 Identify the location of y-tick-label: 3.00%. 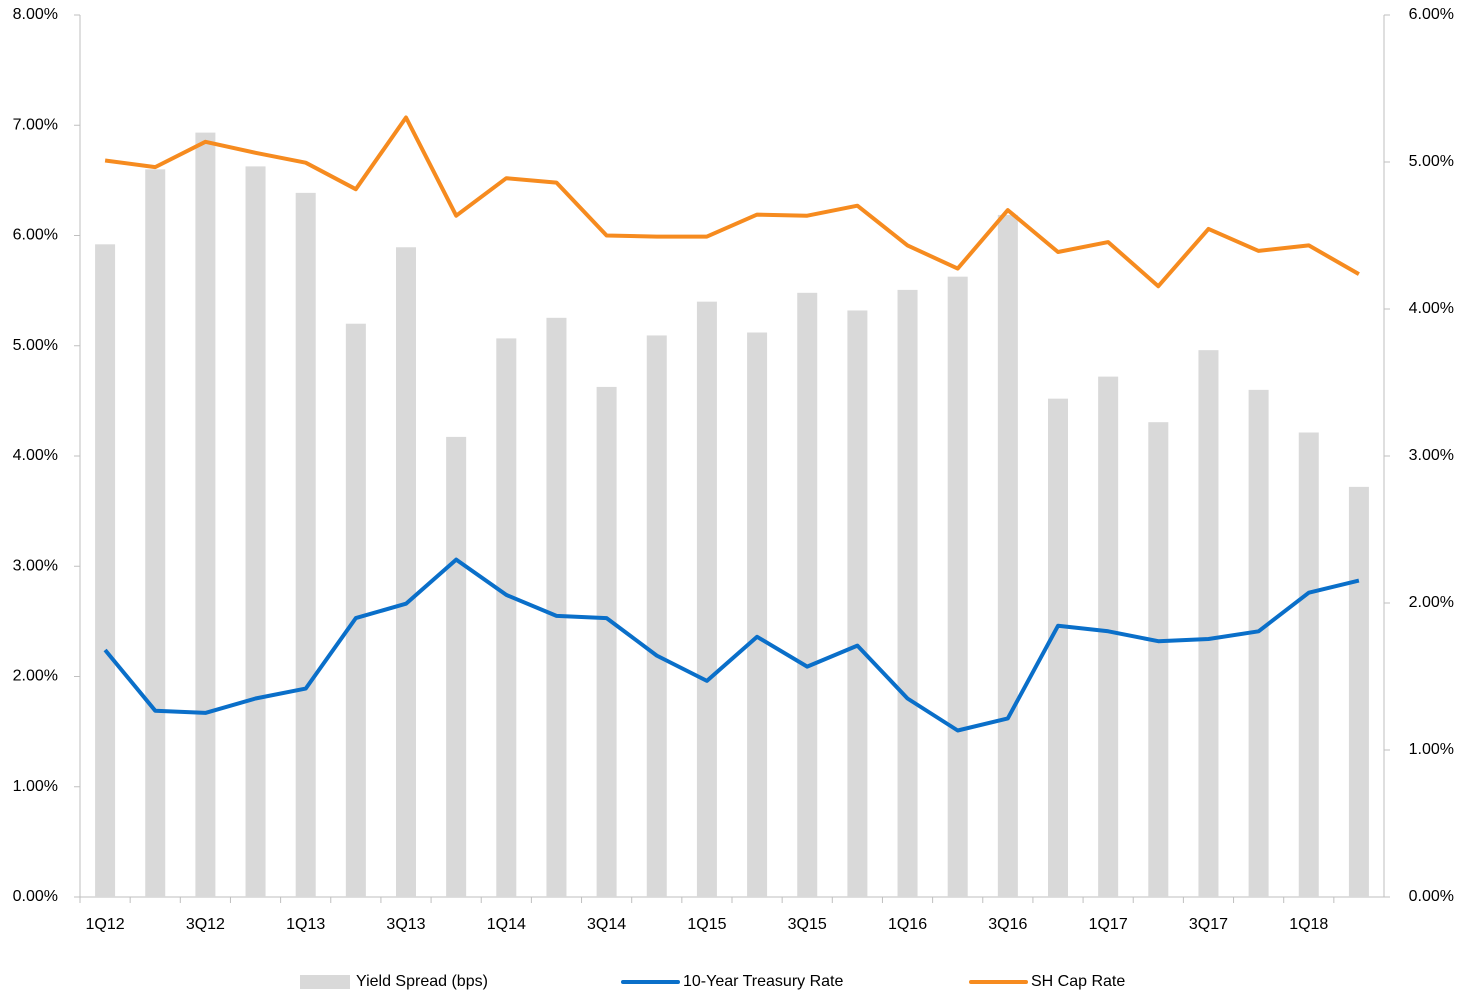
(35, 565).